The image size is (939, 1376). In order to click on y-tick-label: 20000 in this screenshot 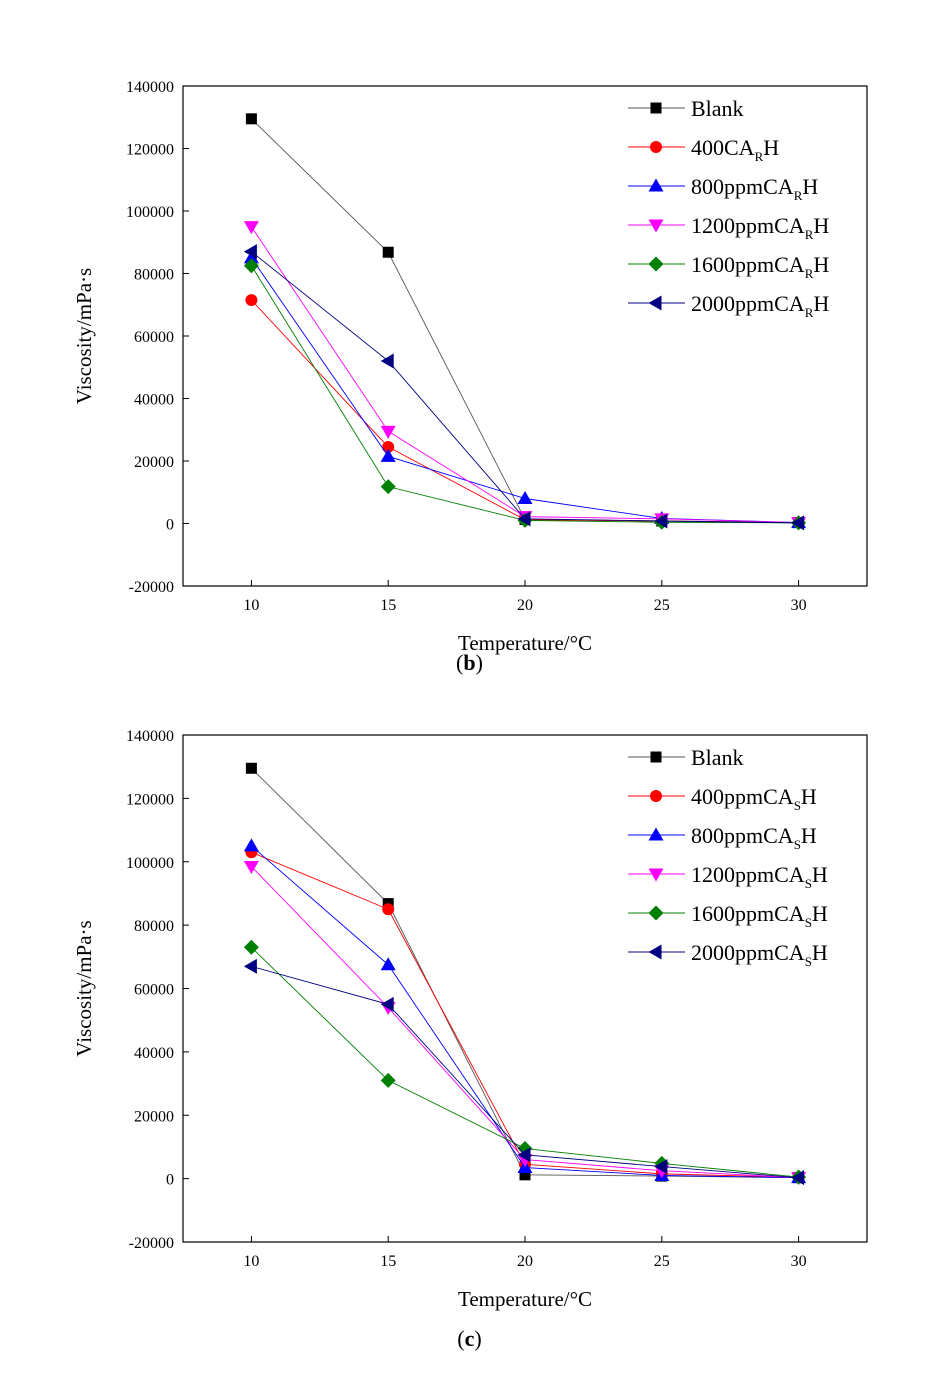, I will do `click(154, 1116)`.